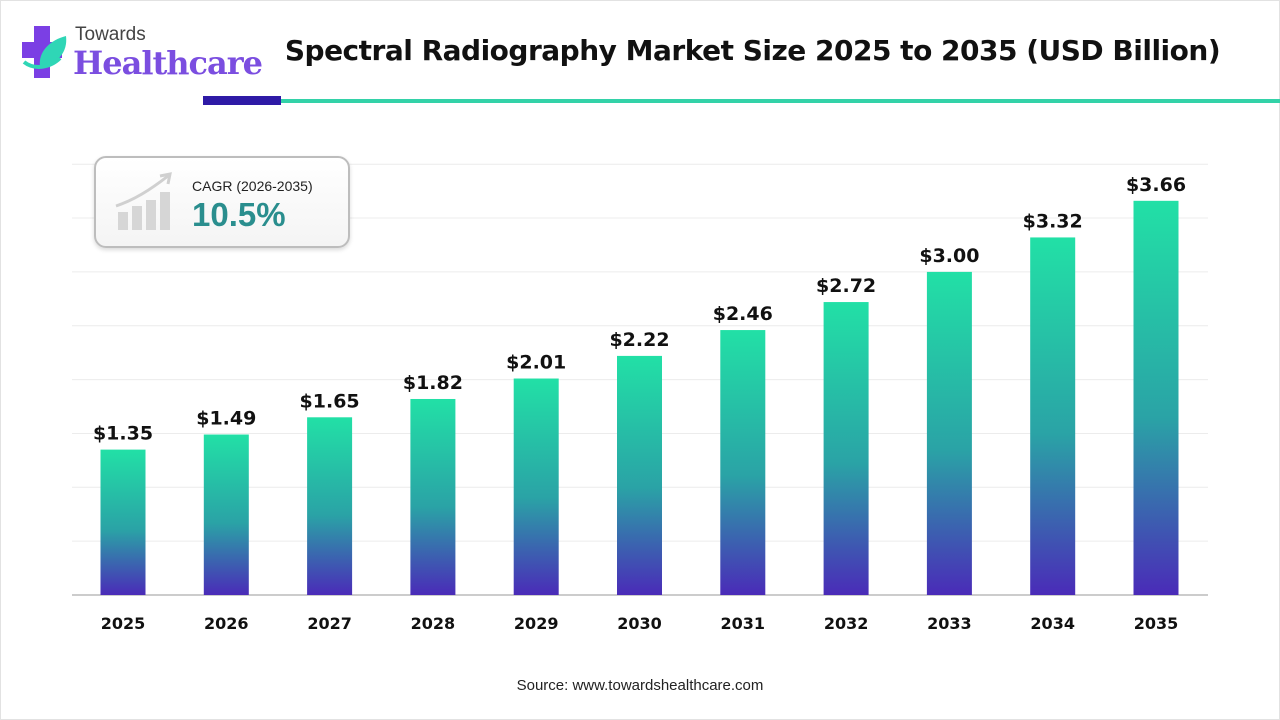 The height and width of the screenshot is (720, 1280). Describe the element at coordinates (1156, 397) in the screenshot. I see `bar-2035` at that location.